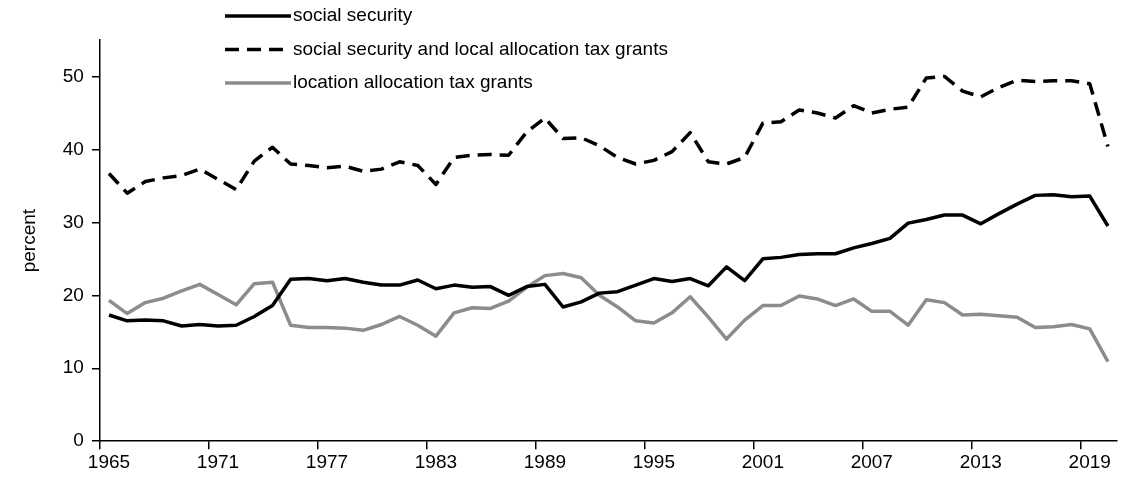 The image size is (1121, 480). Describe the element at coordinates (353, 15) in the screenshot. I see `legend-label: social security` at that location.